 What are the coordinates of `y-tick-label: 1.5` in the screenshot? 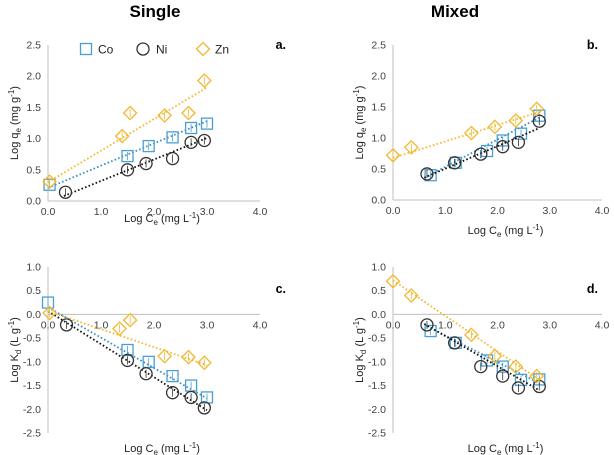 It's located at (378, 108).